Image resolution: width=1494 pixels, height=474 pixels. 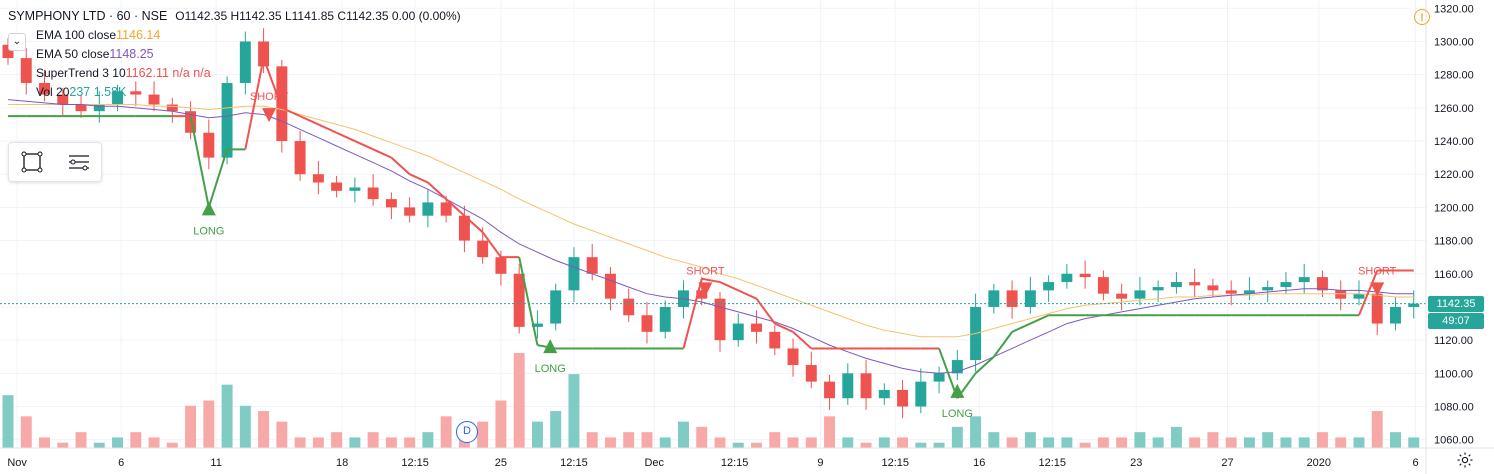 I want to click on dividend-badge: D, so click(x=467, y=432).